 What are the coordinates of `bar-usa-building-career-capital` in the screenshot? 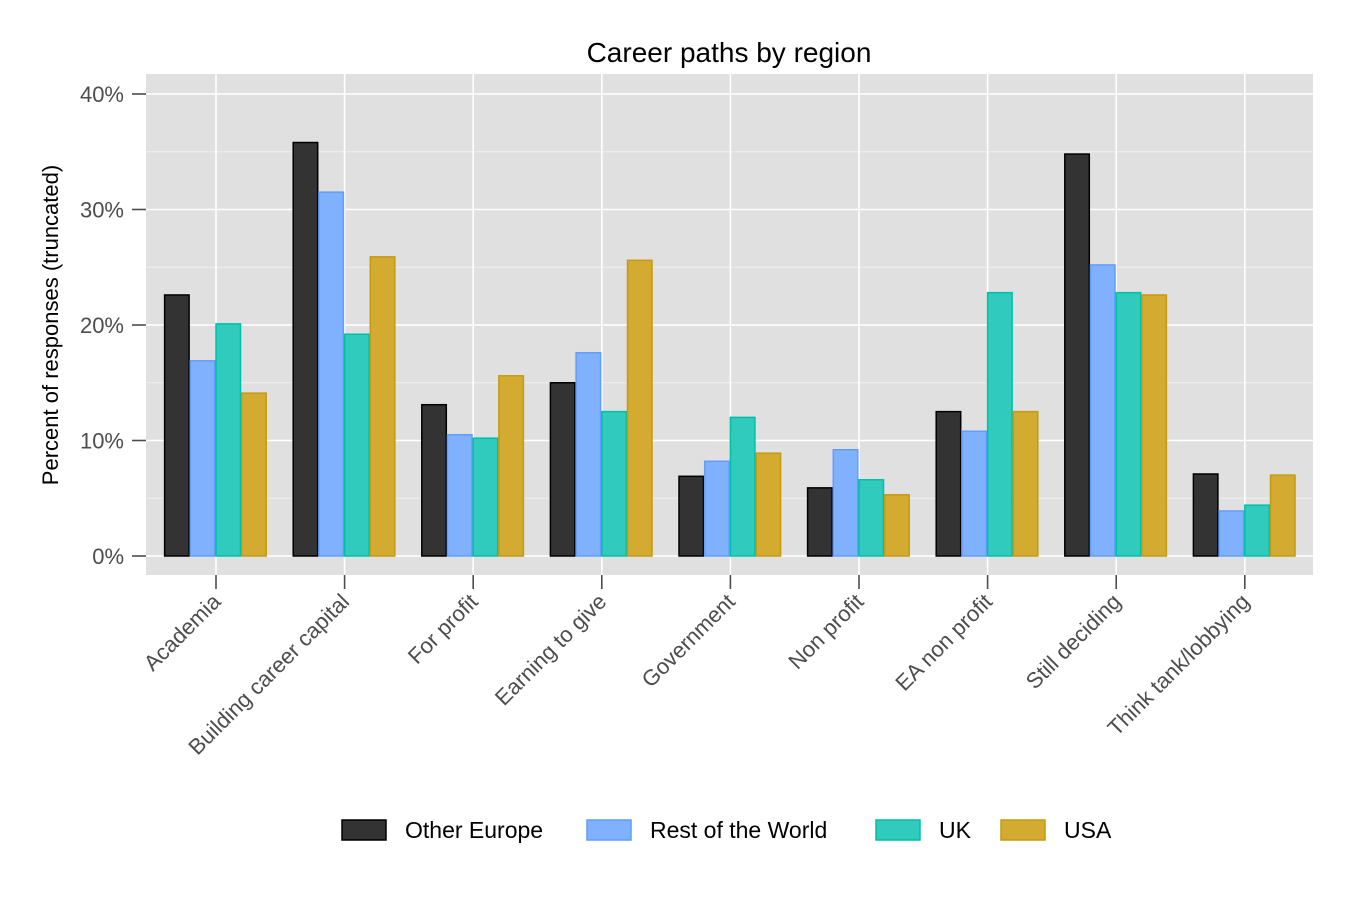 It's located at (382, 406).